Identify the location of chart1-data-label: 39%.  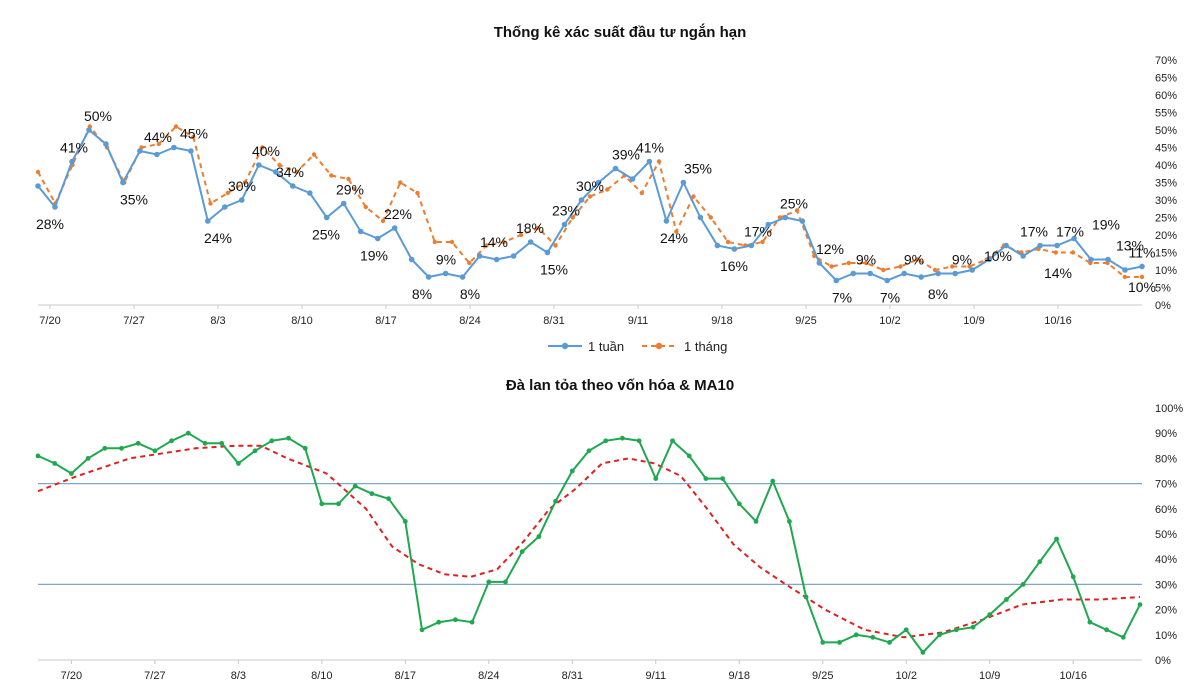
(626, 155).